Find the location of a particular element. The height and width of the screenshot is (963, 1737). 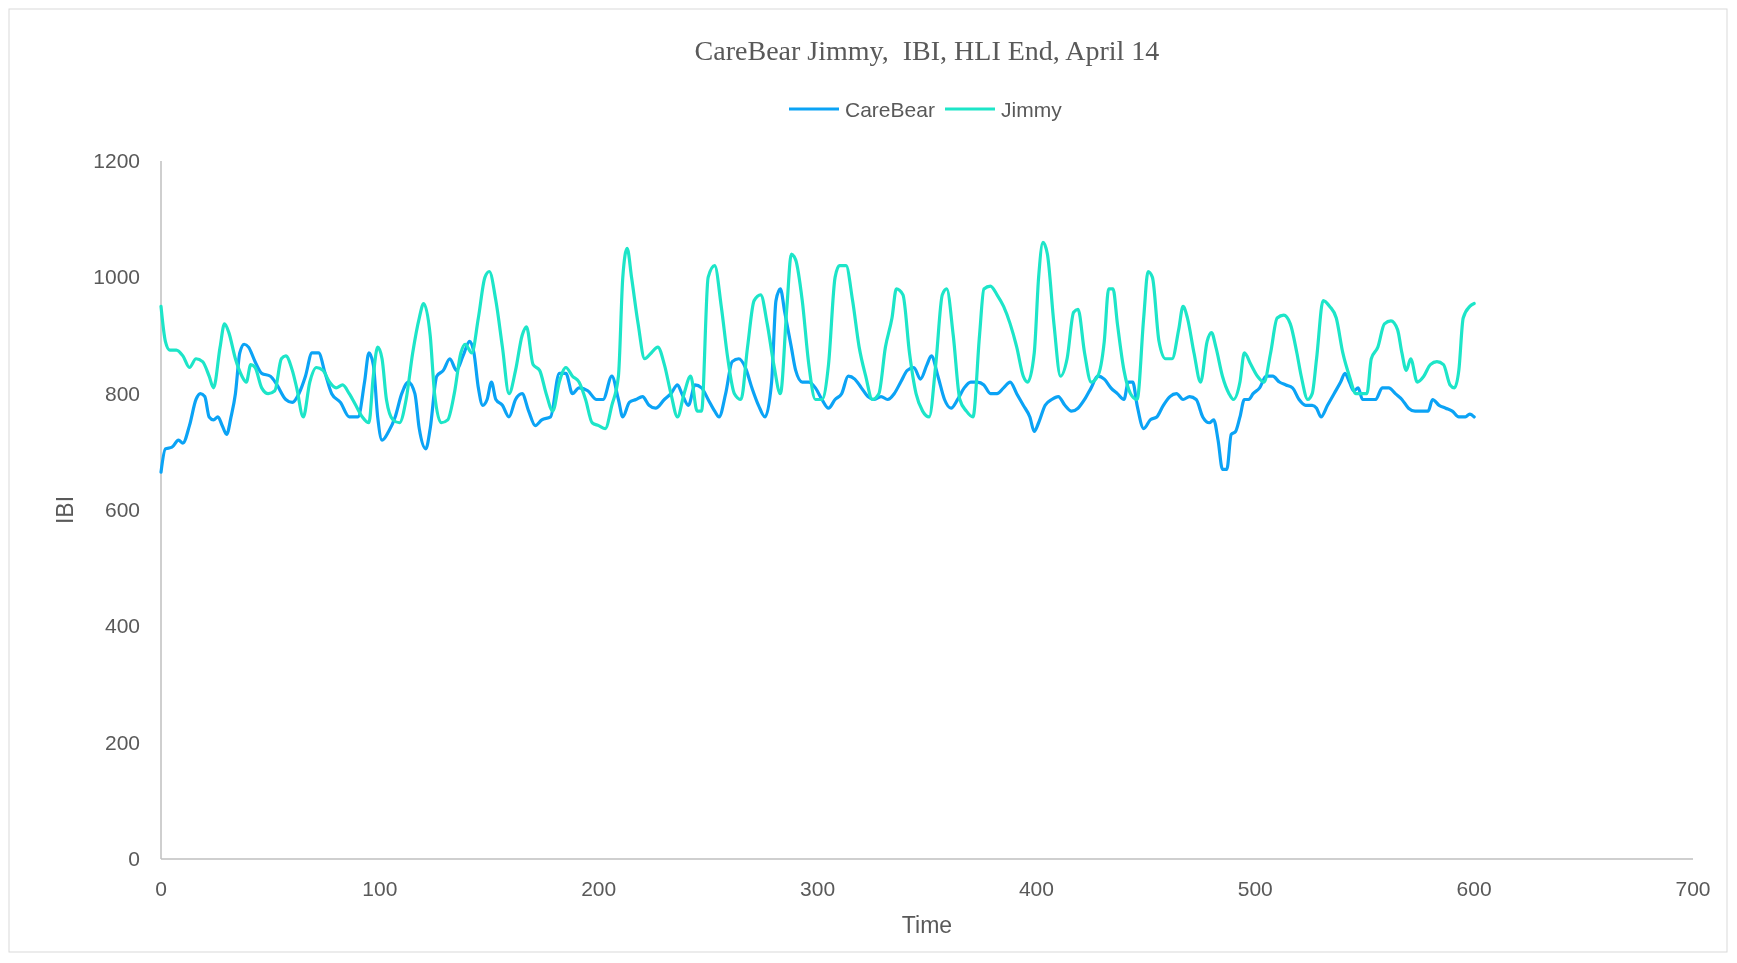

x-tick-label: 700 is located at coordinates (1693, 888).